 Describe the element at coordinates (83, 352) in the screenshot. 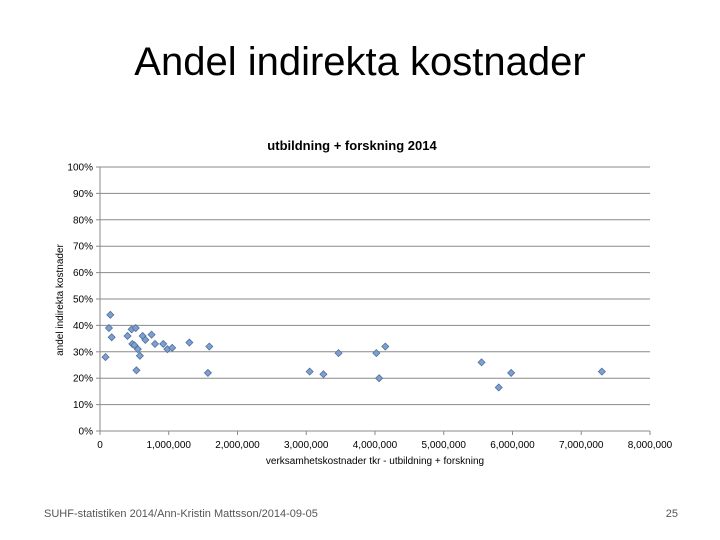

I see `y-tick-label: 30%` at that location.